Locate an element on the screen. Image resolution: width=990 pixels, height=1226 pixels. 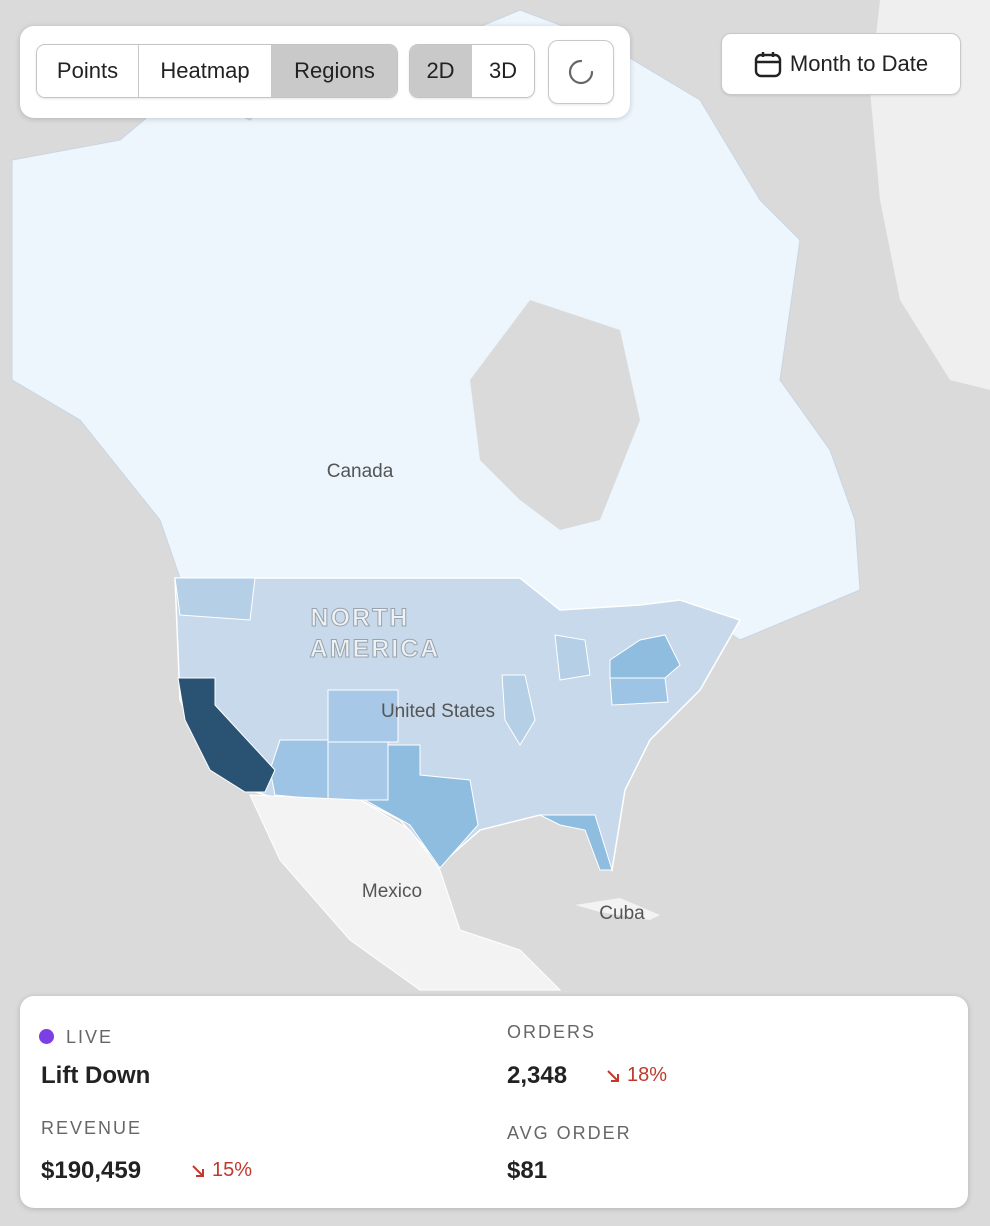
date-range-button: Month to Date is located at coordinates (841, 64).